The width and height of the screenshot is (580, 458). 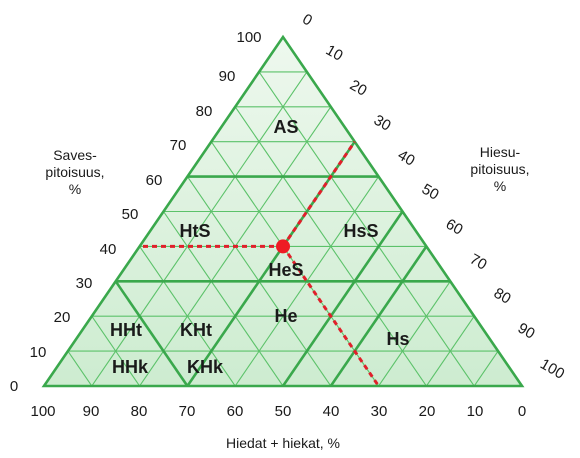 What do you see at coordinates (427, 411) in the screenshot?
I see `bottom-tick-20: 20` at bounding box center [427, 411].